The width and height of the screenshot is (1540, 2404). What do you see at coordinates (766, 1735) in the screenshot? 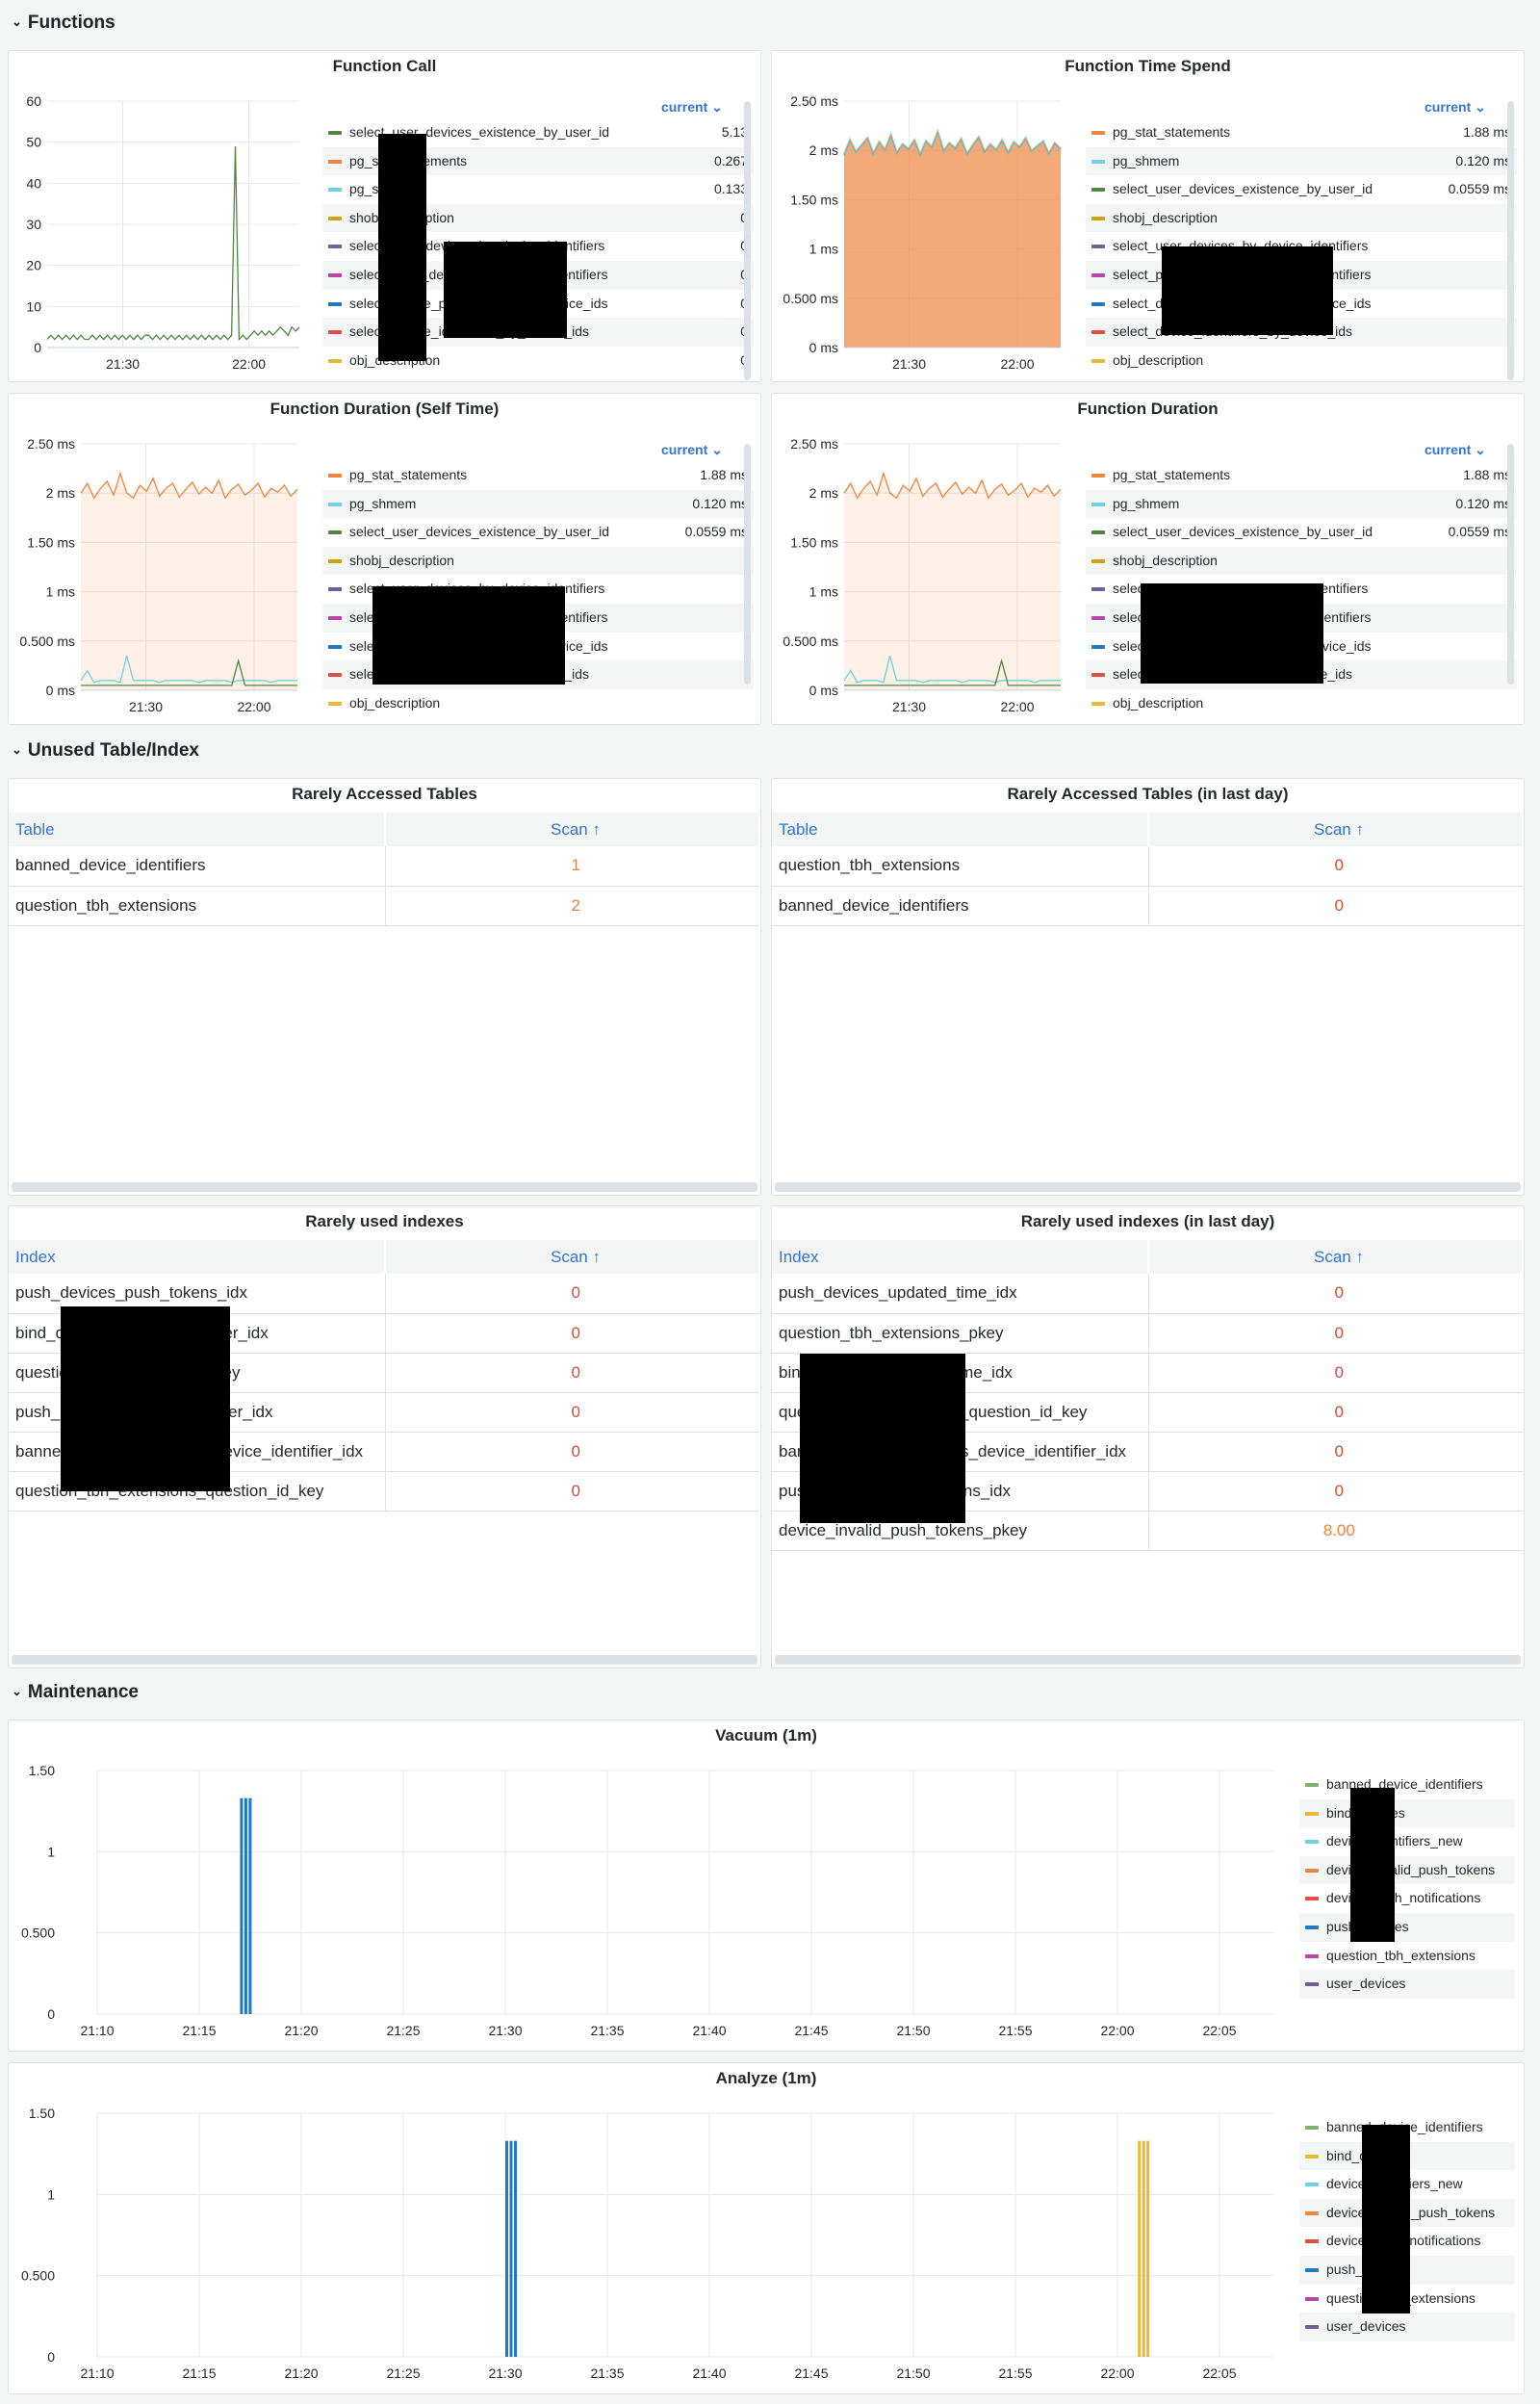
I see `panel-title: Vacuum (1m)` at bounding box center [766, 1735].